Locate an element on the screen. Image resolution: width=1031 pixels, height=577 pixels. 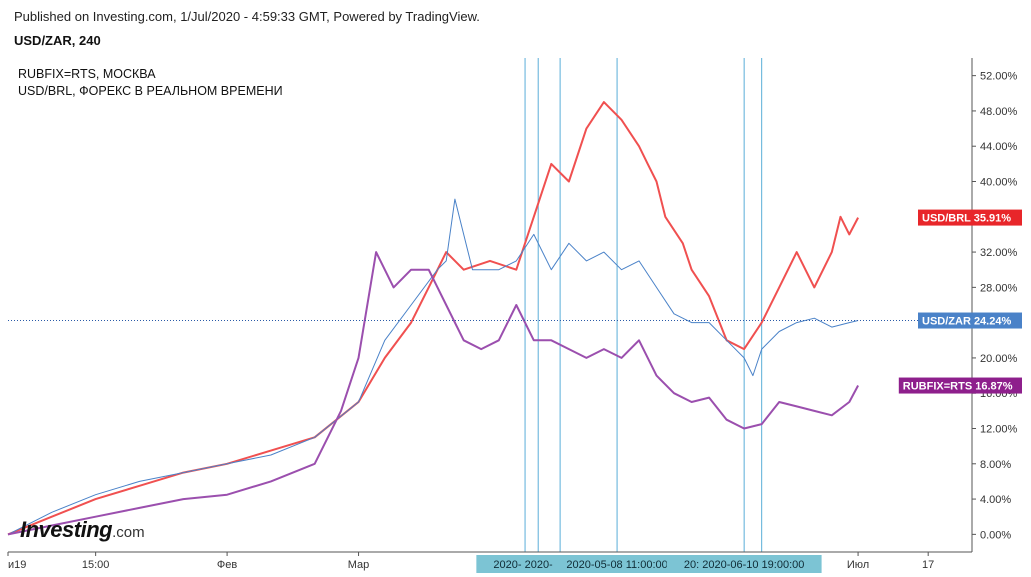
x-tick-label: Июл is located at coordinates (858, 565).